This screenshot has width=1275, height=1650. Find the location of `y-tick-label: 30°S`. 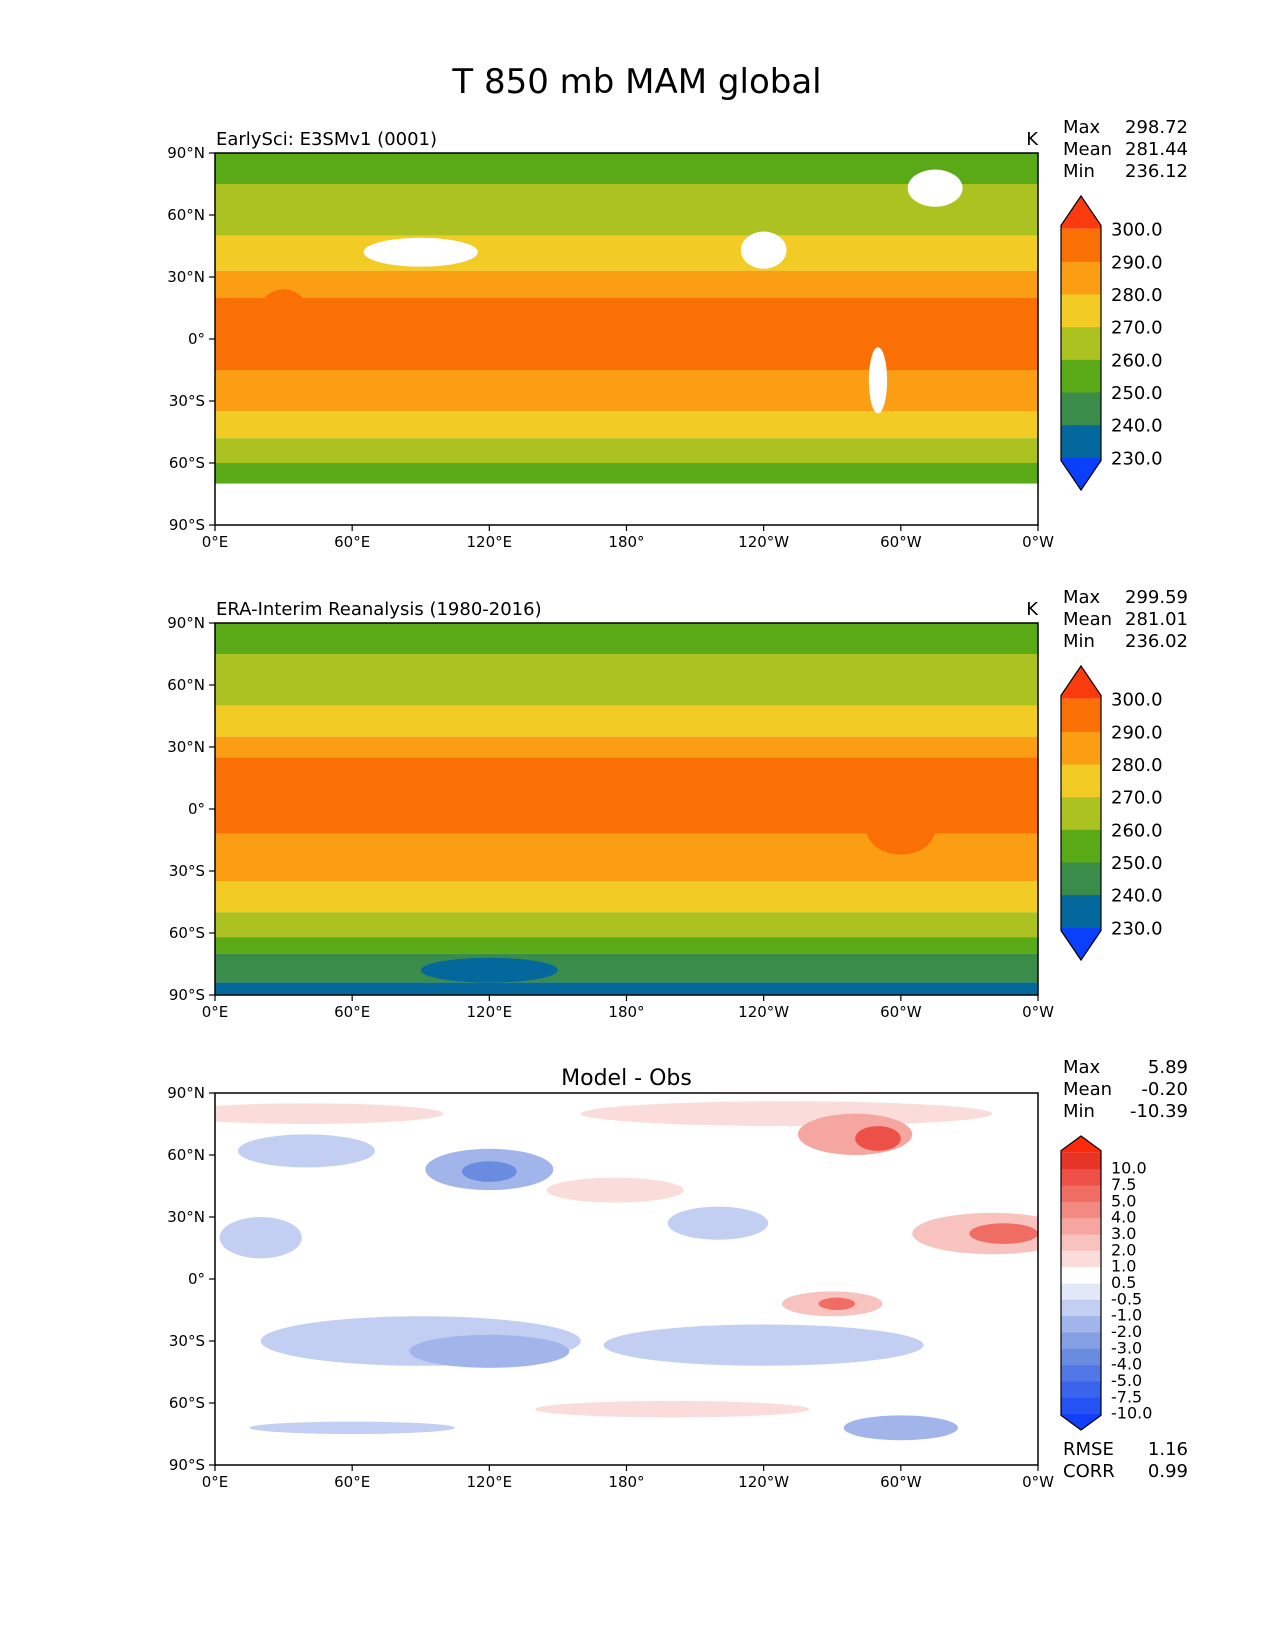

y-tick-label: 30°S is located at coordinates (187, 1341).